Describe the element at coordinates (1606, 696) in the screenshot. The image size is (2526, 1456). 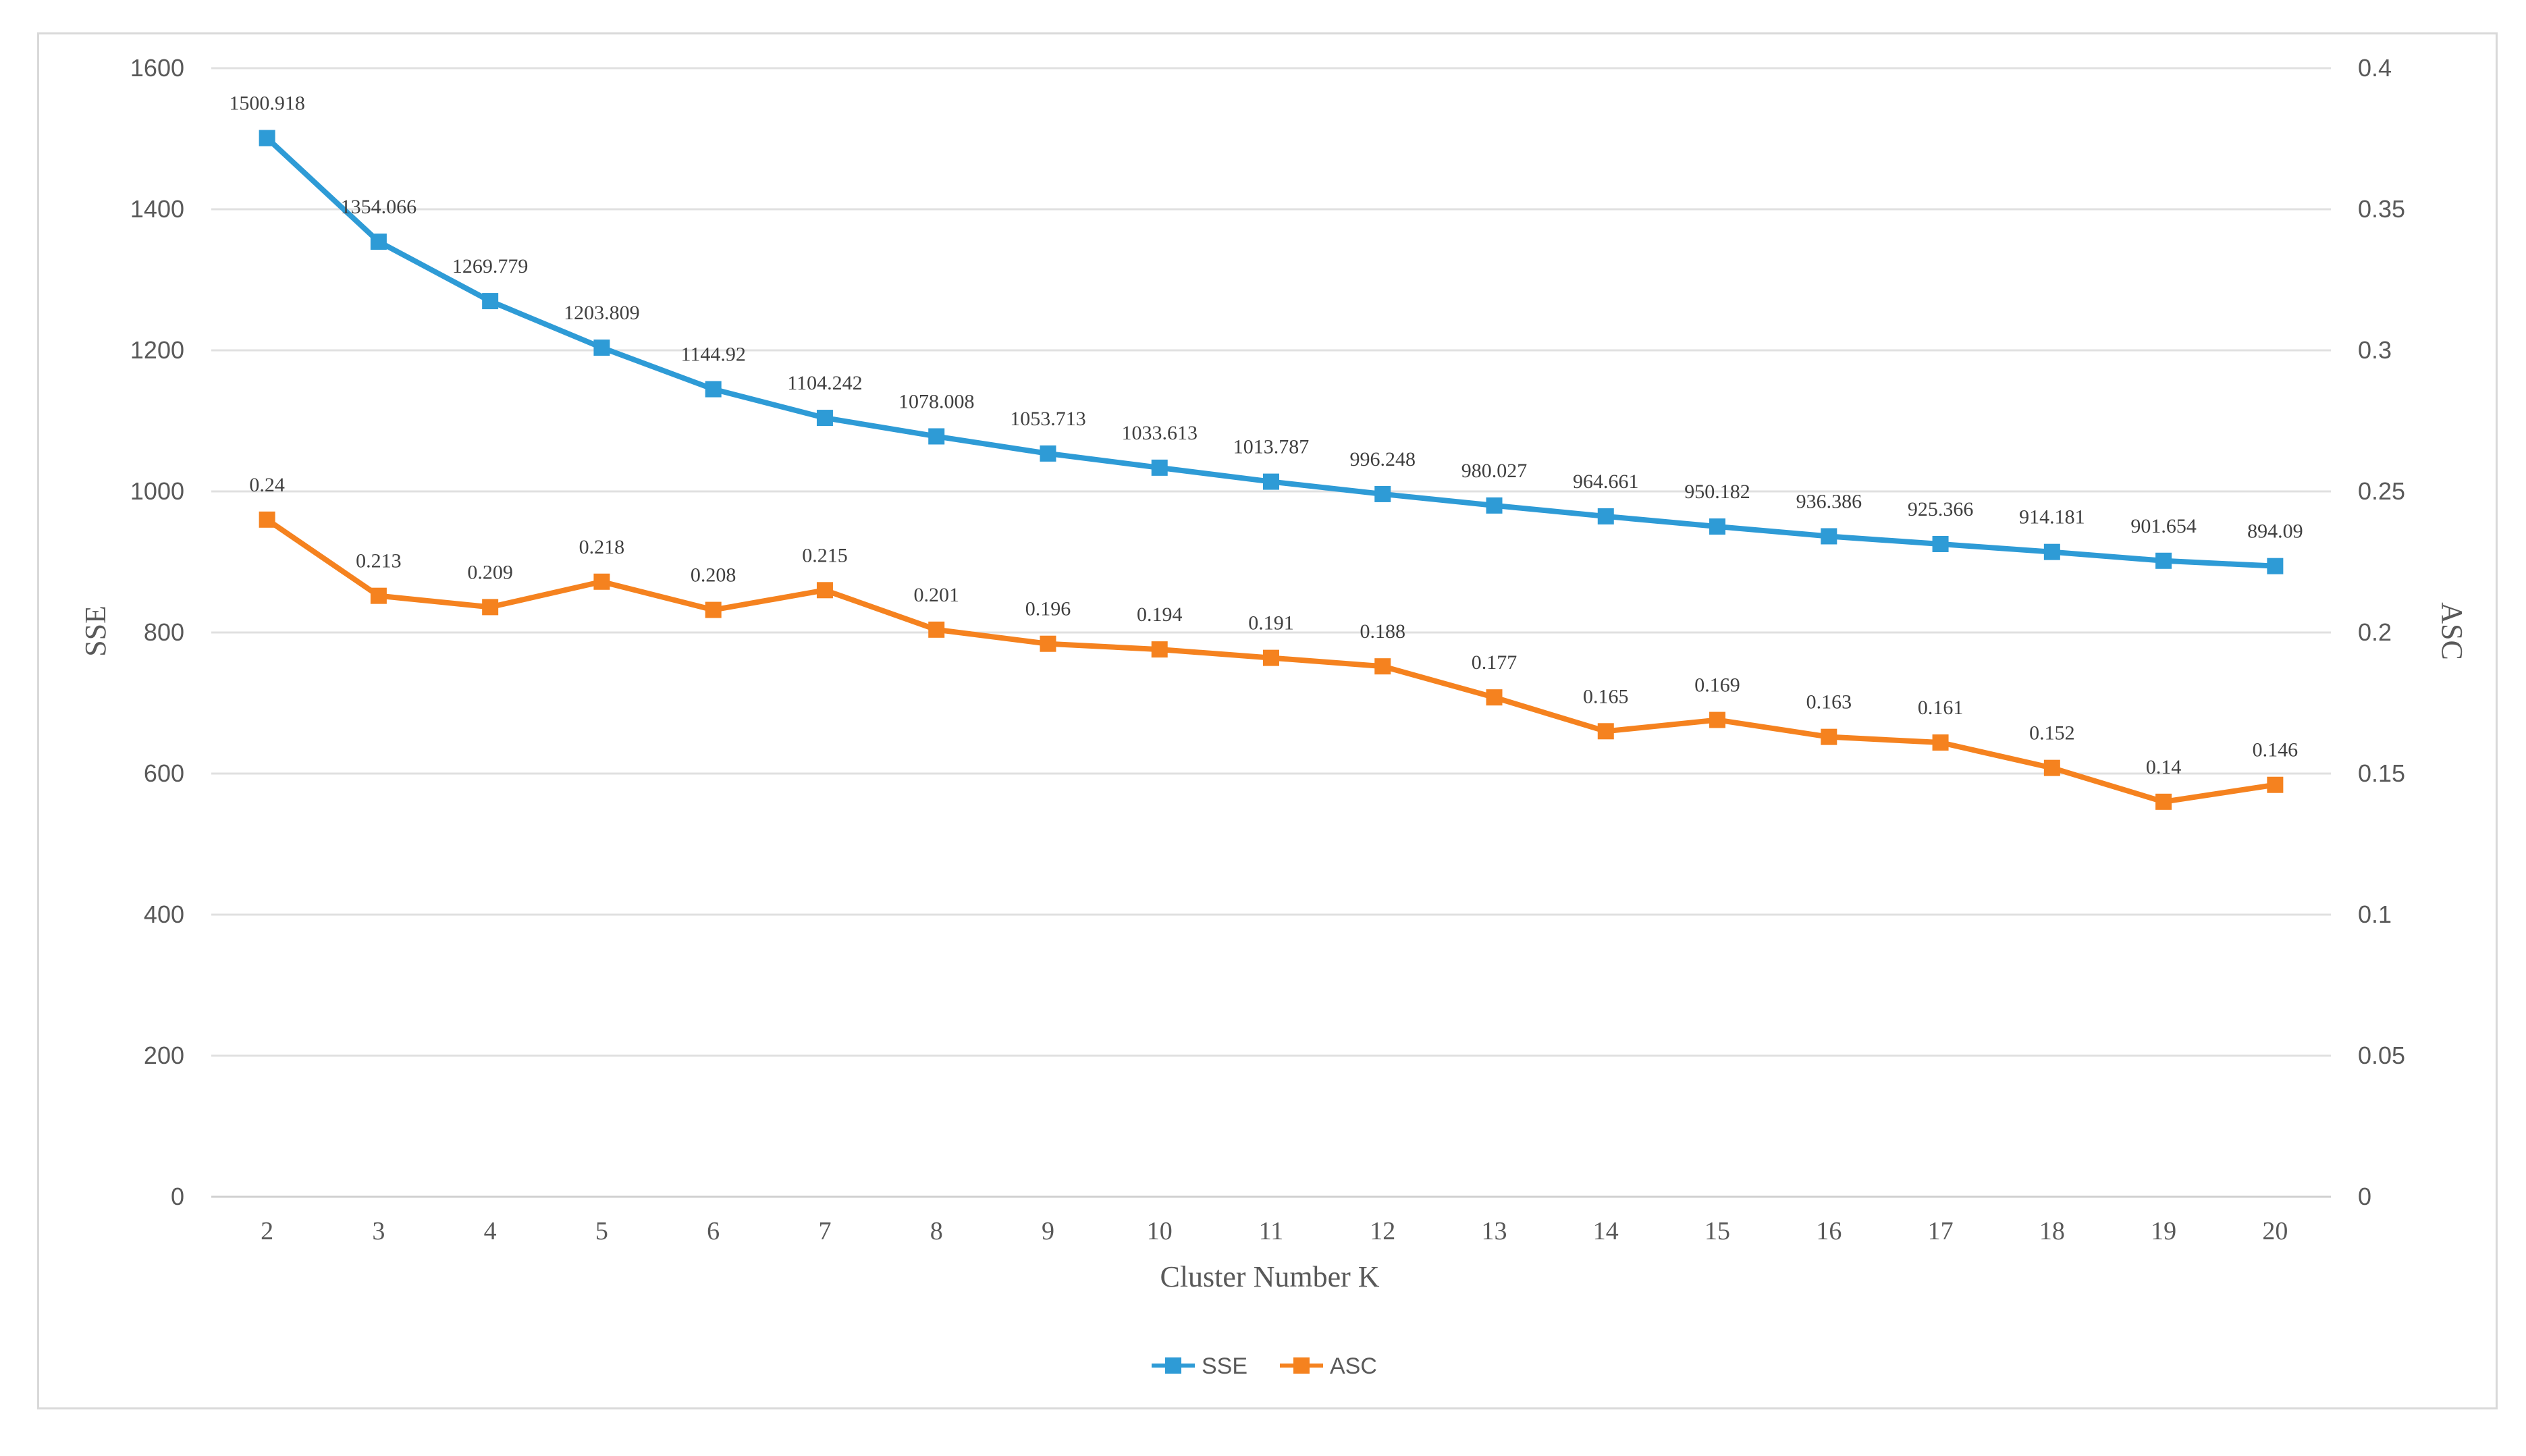
I see `data-label-asc: 0.165` at that location.